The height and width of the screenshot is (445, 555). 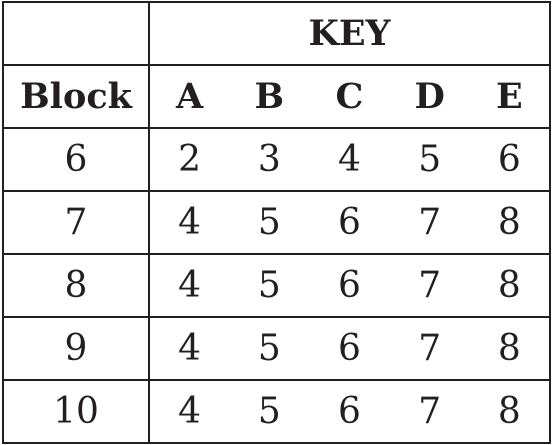 I want to click on table-row: 6 2 3 4 5 6, so click(x=277, y=159).